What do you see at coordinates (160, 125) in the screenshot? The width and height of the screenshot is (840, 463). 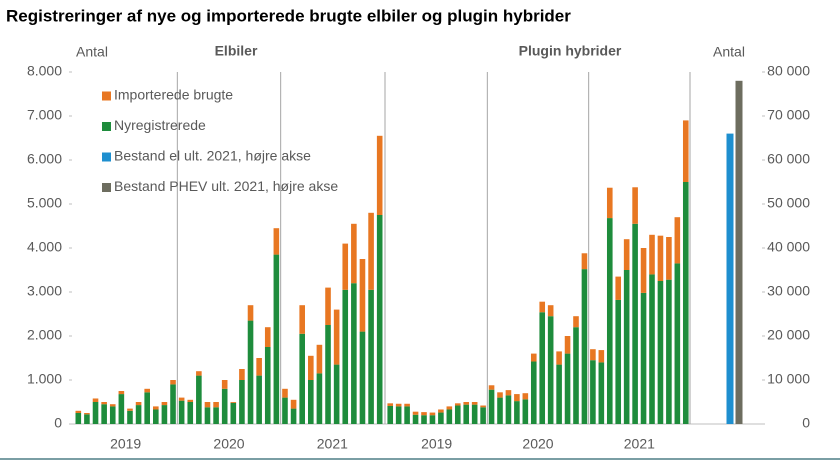 I see `legend-label: Nyregistrerede` at bounding box center [160, 125].